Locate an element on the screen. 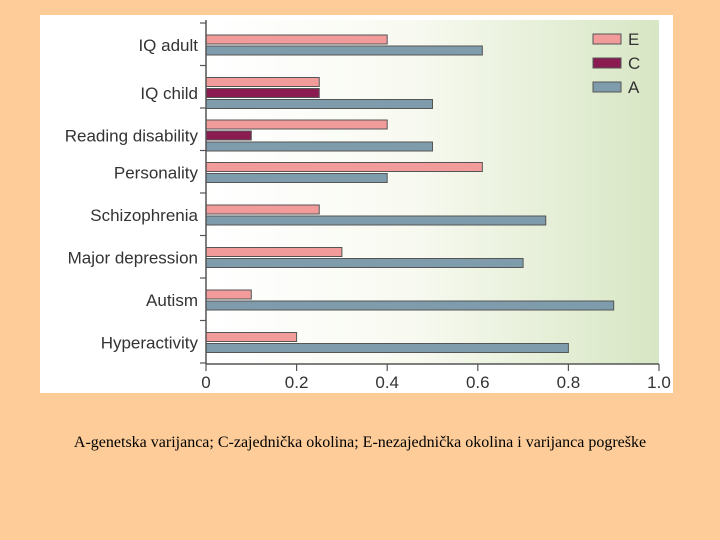 The image size is (720, 540). category-label: Reading disability is located at coordinates (132, 136).